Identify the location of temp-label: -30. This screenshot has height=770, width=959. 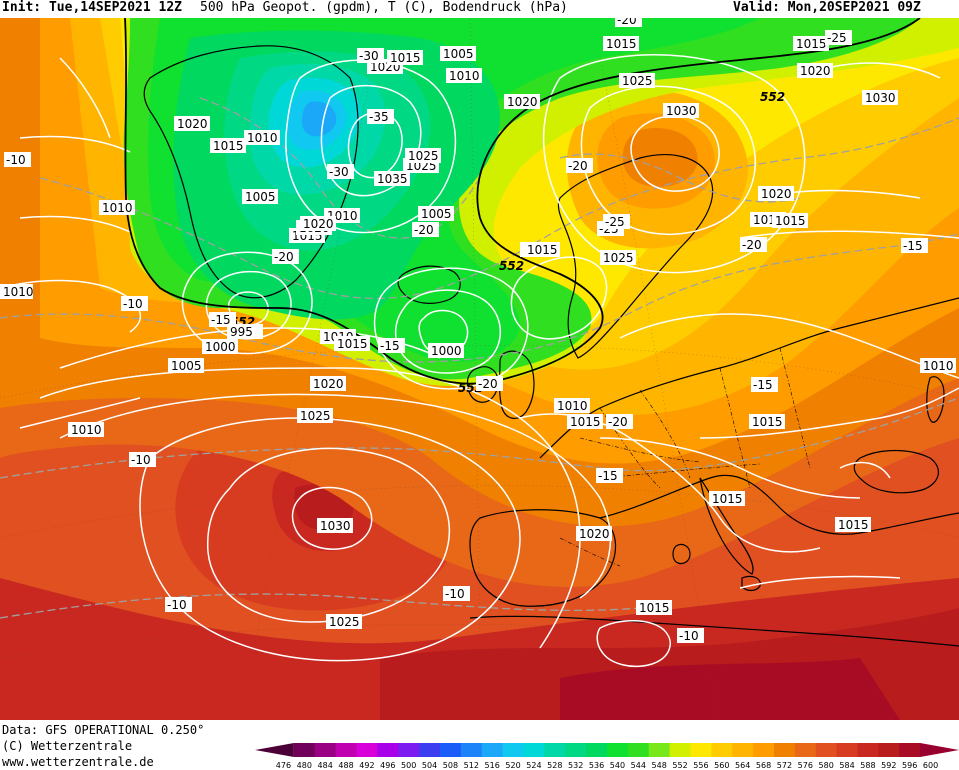
(339, 172).